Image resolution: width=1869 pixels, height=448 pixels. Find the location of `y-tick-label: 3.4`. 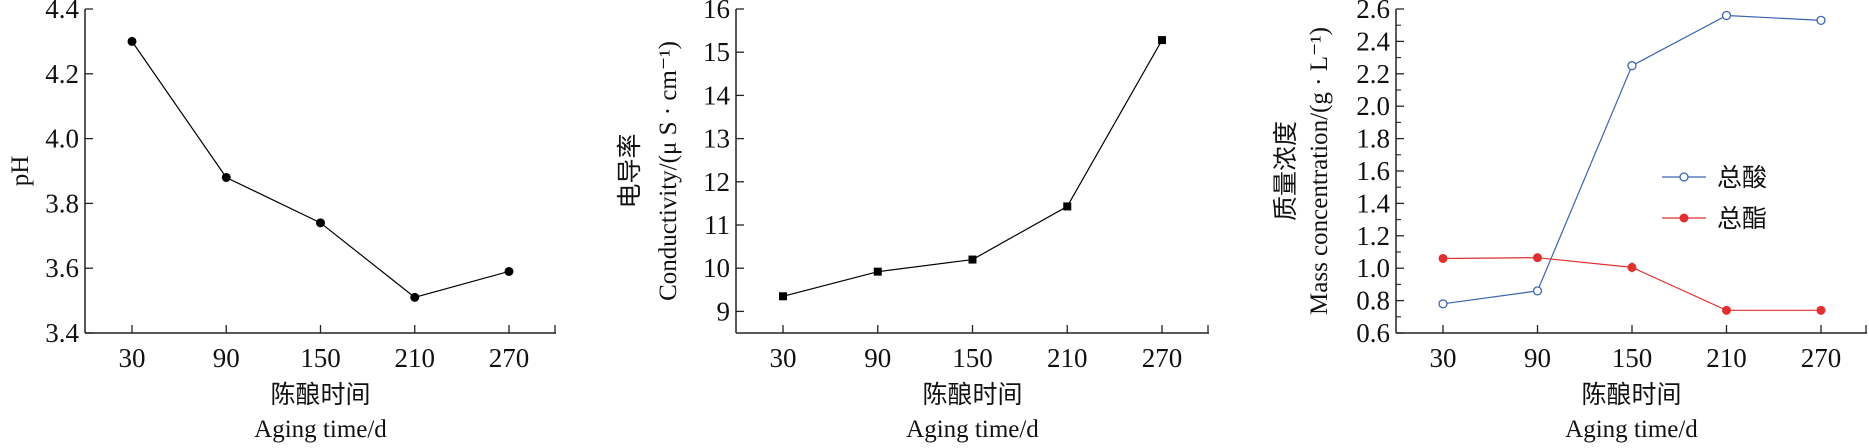

y-tick-label: 3.4 is located at coordinates (62, 333).